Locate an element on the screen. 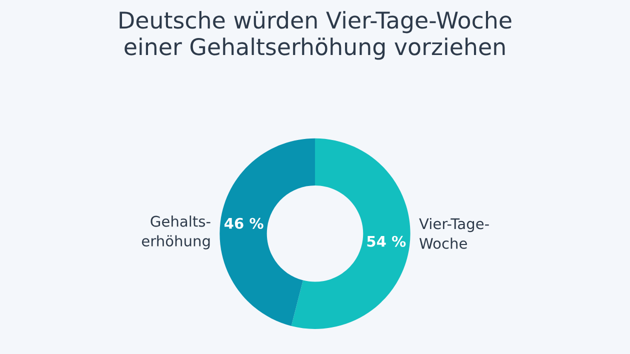  data-label: 46 % is located at coordinates (244, 223).